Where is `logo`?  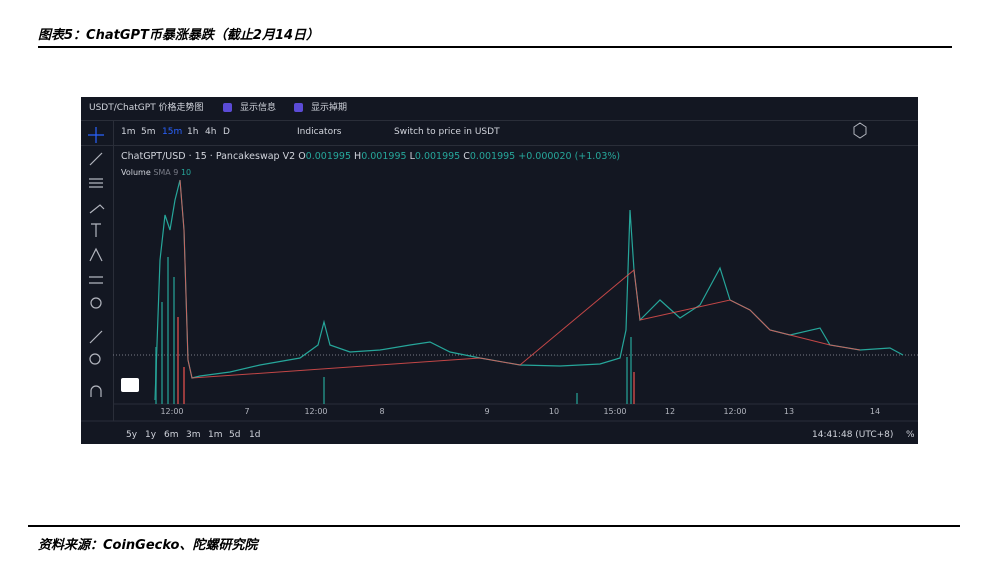
logo is located at coordinates (130, 385).